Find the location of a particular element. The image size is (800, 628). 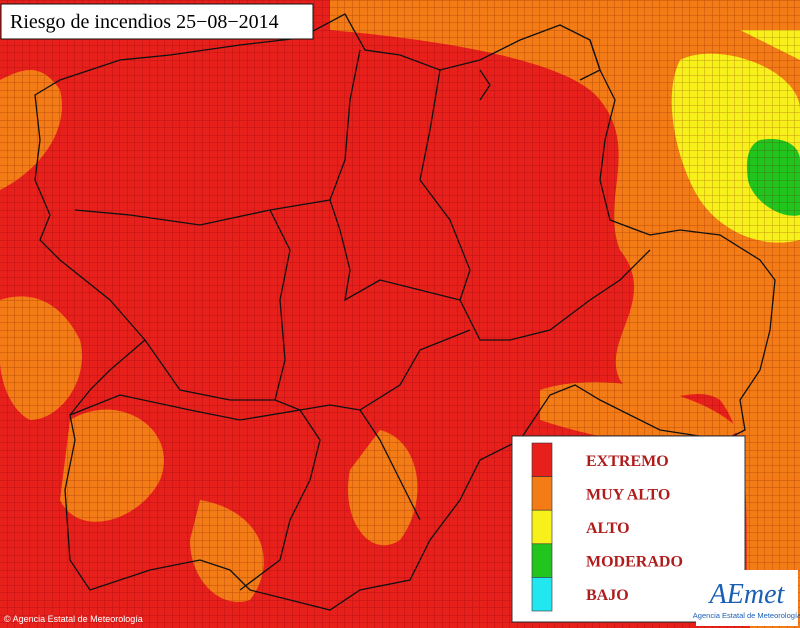

logo-background is located at coordinates (747, 598).